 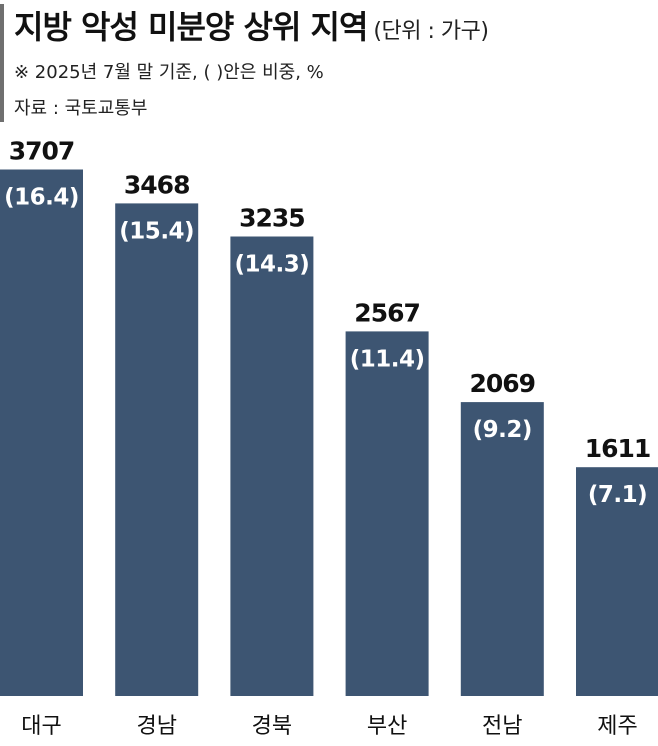 What do you see at coordinates (156, 726) in the screenshot?
I see `category-label: 경남` at bounding box center [156, 726].